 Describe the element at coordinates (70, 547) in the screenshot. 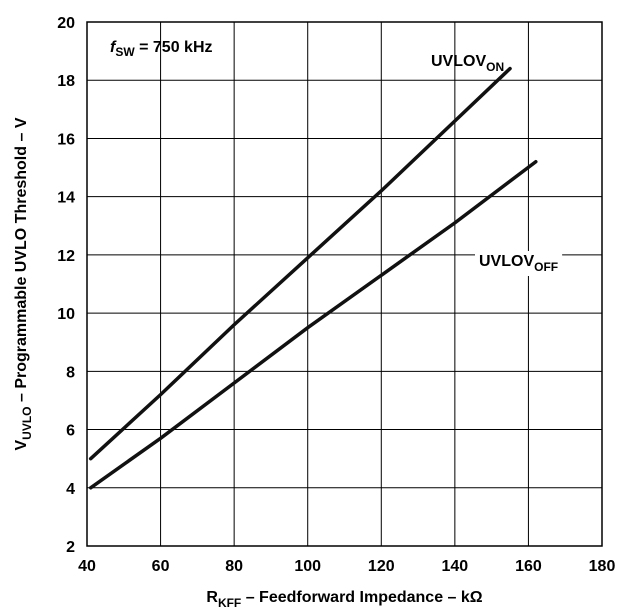

I see `y-tick-label: 2` at that location.